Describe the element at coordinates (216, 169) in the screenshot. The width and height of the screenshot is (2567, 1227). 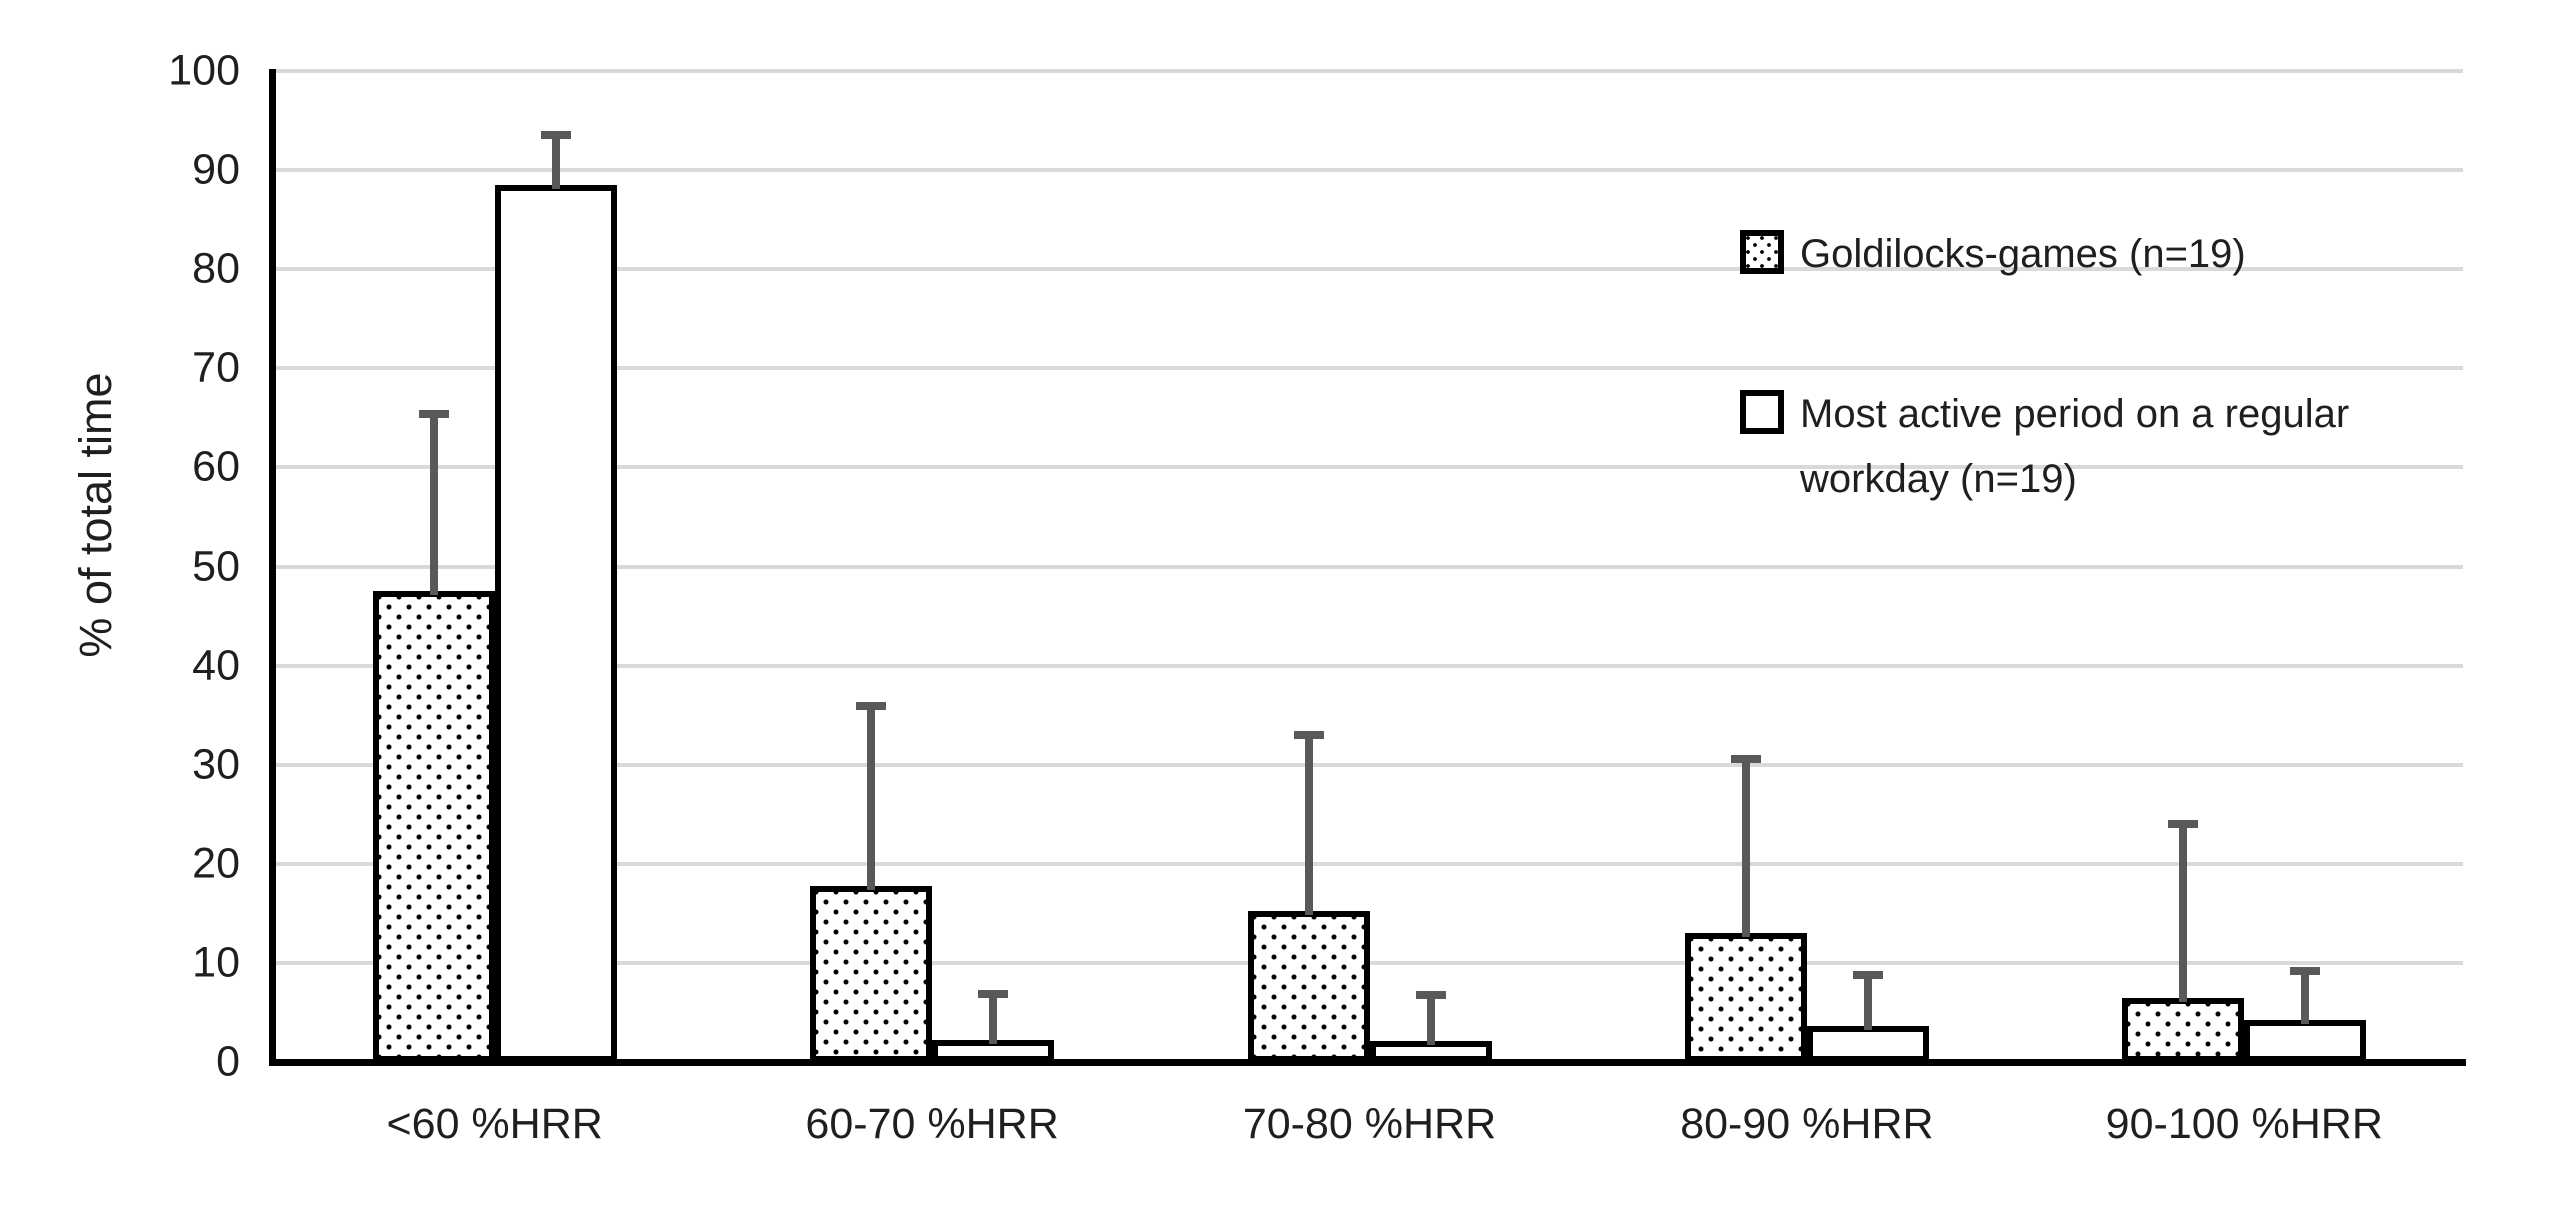
I see `y-tick-label: 90` at that location.